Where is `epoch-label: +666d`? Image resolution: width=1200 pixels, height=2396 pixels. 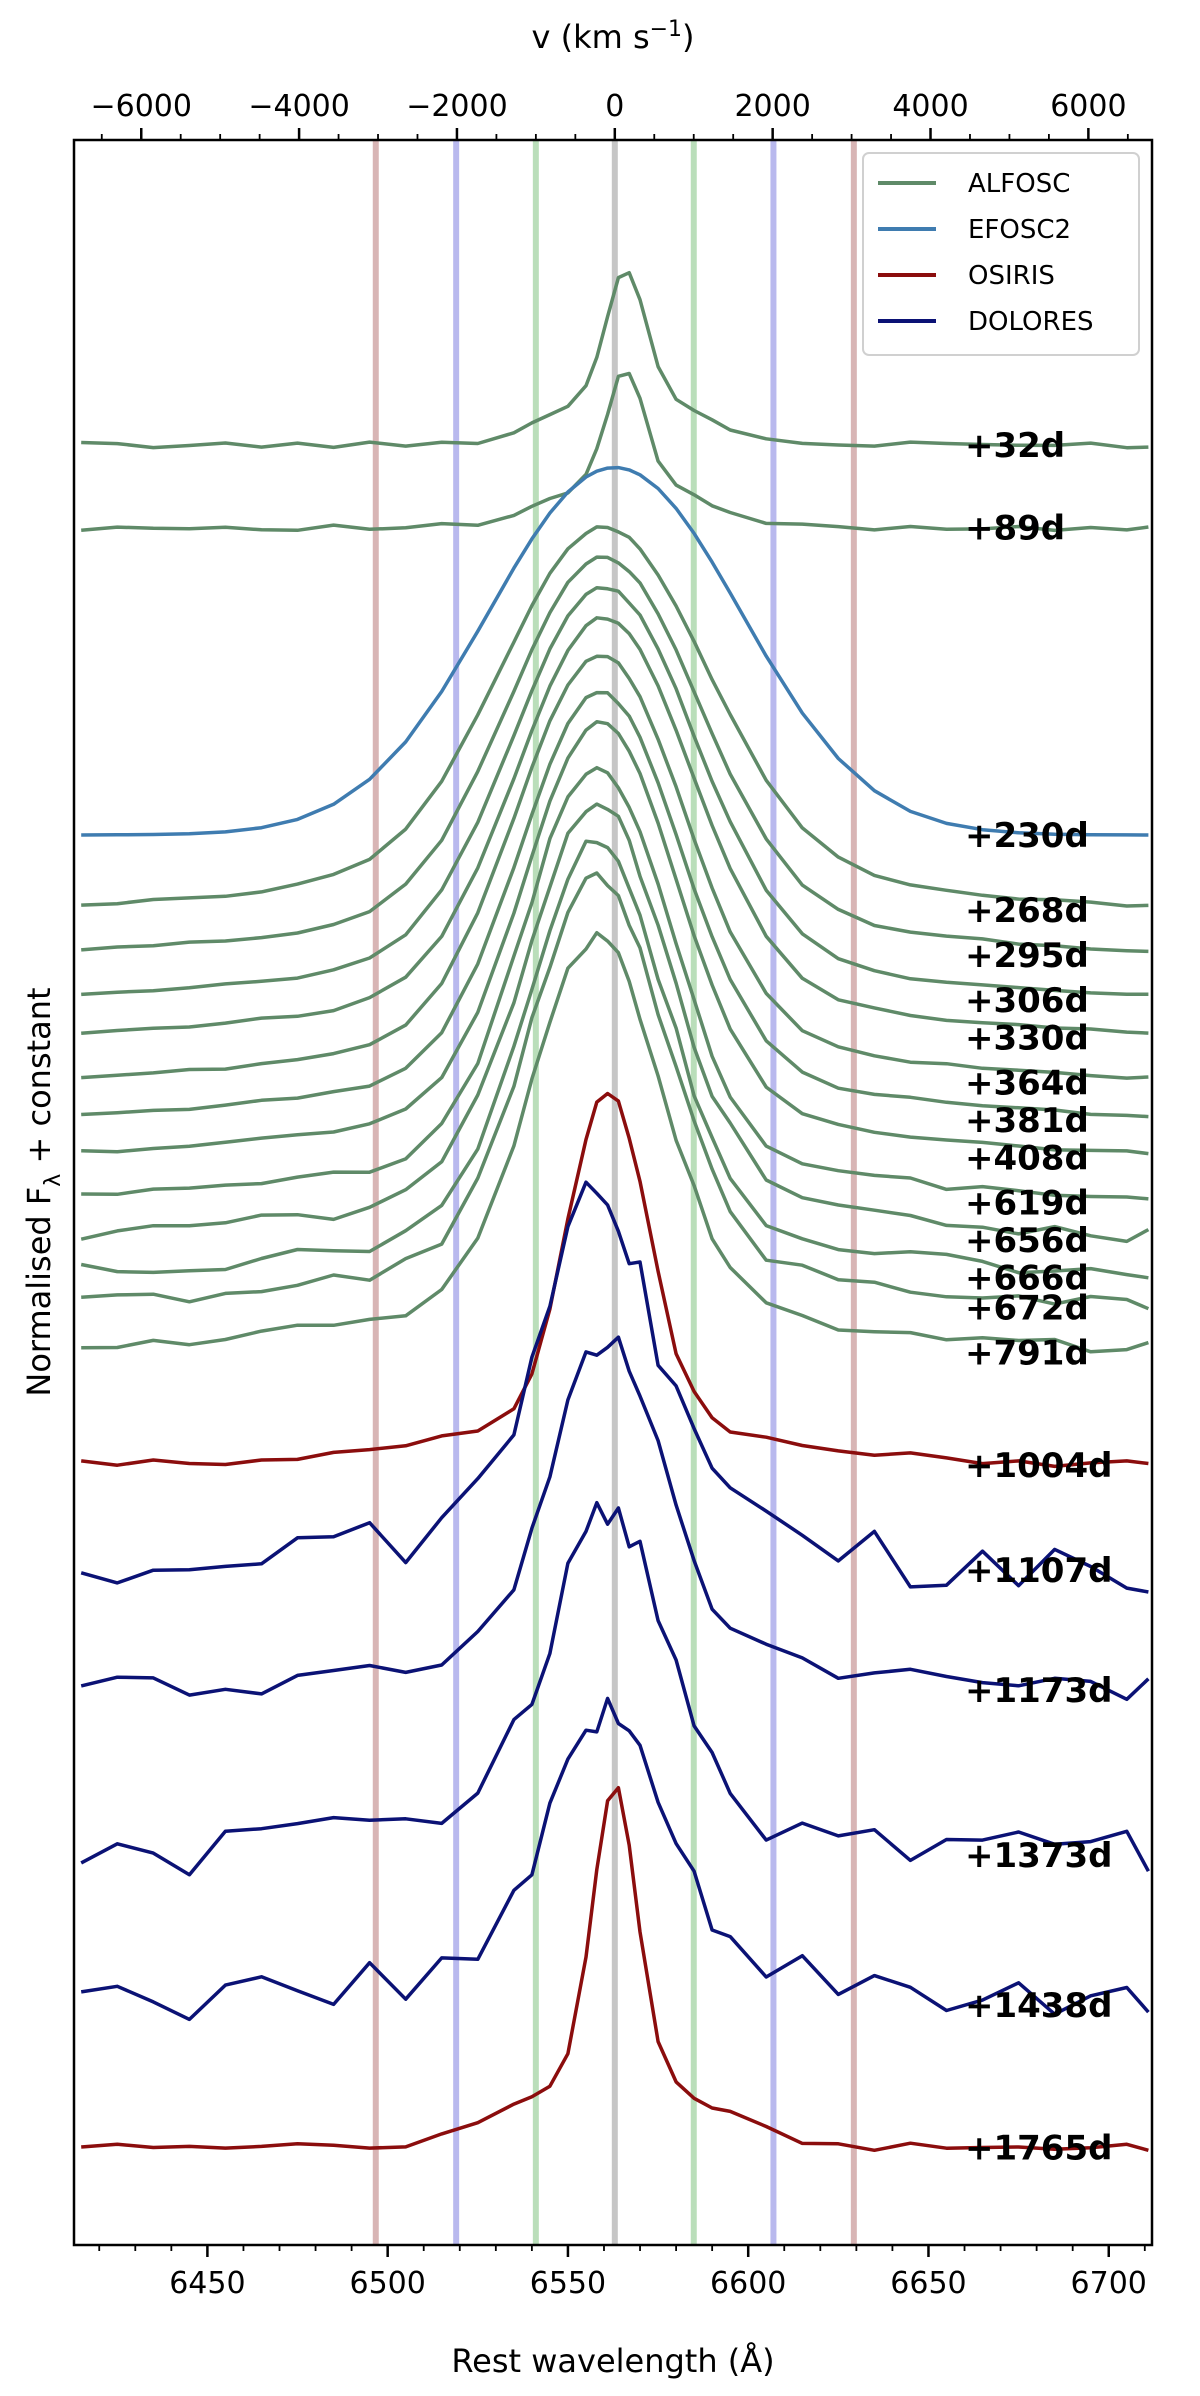 epoch-label: +666d is located at coordinates (1027, 1279).